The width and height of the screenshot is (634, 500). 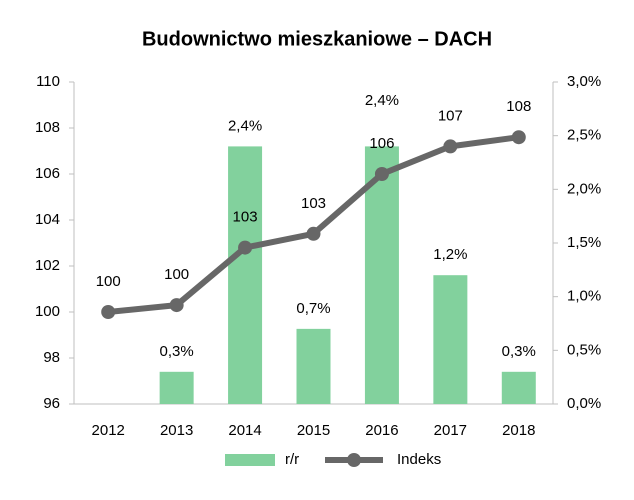 I want to click on legend-label: Indeks, so click(x=419, y=459).